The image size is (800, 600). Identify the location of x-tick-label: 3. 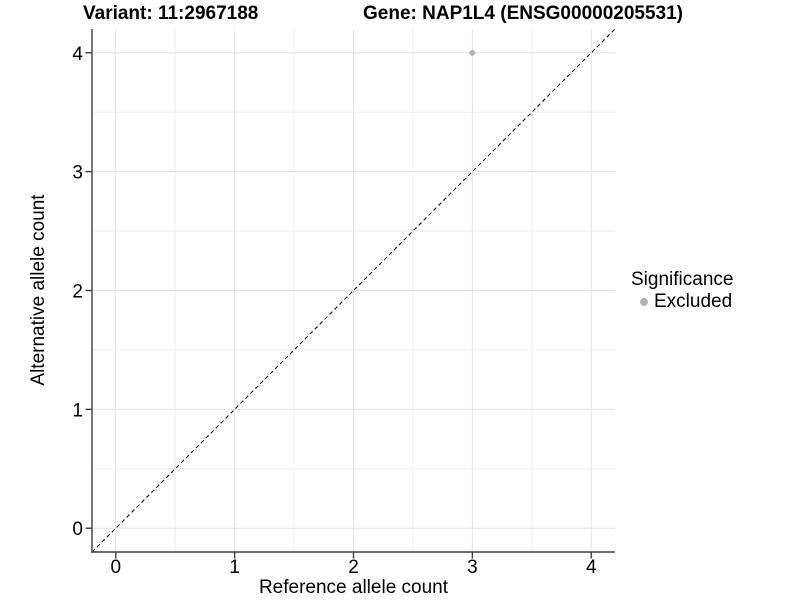
(472, 567).